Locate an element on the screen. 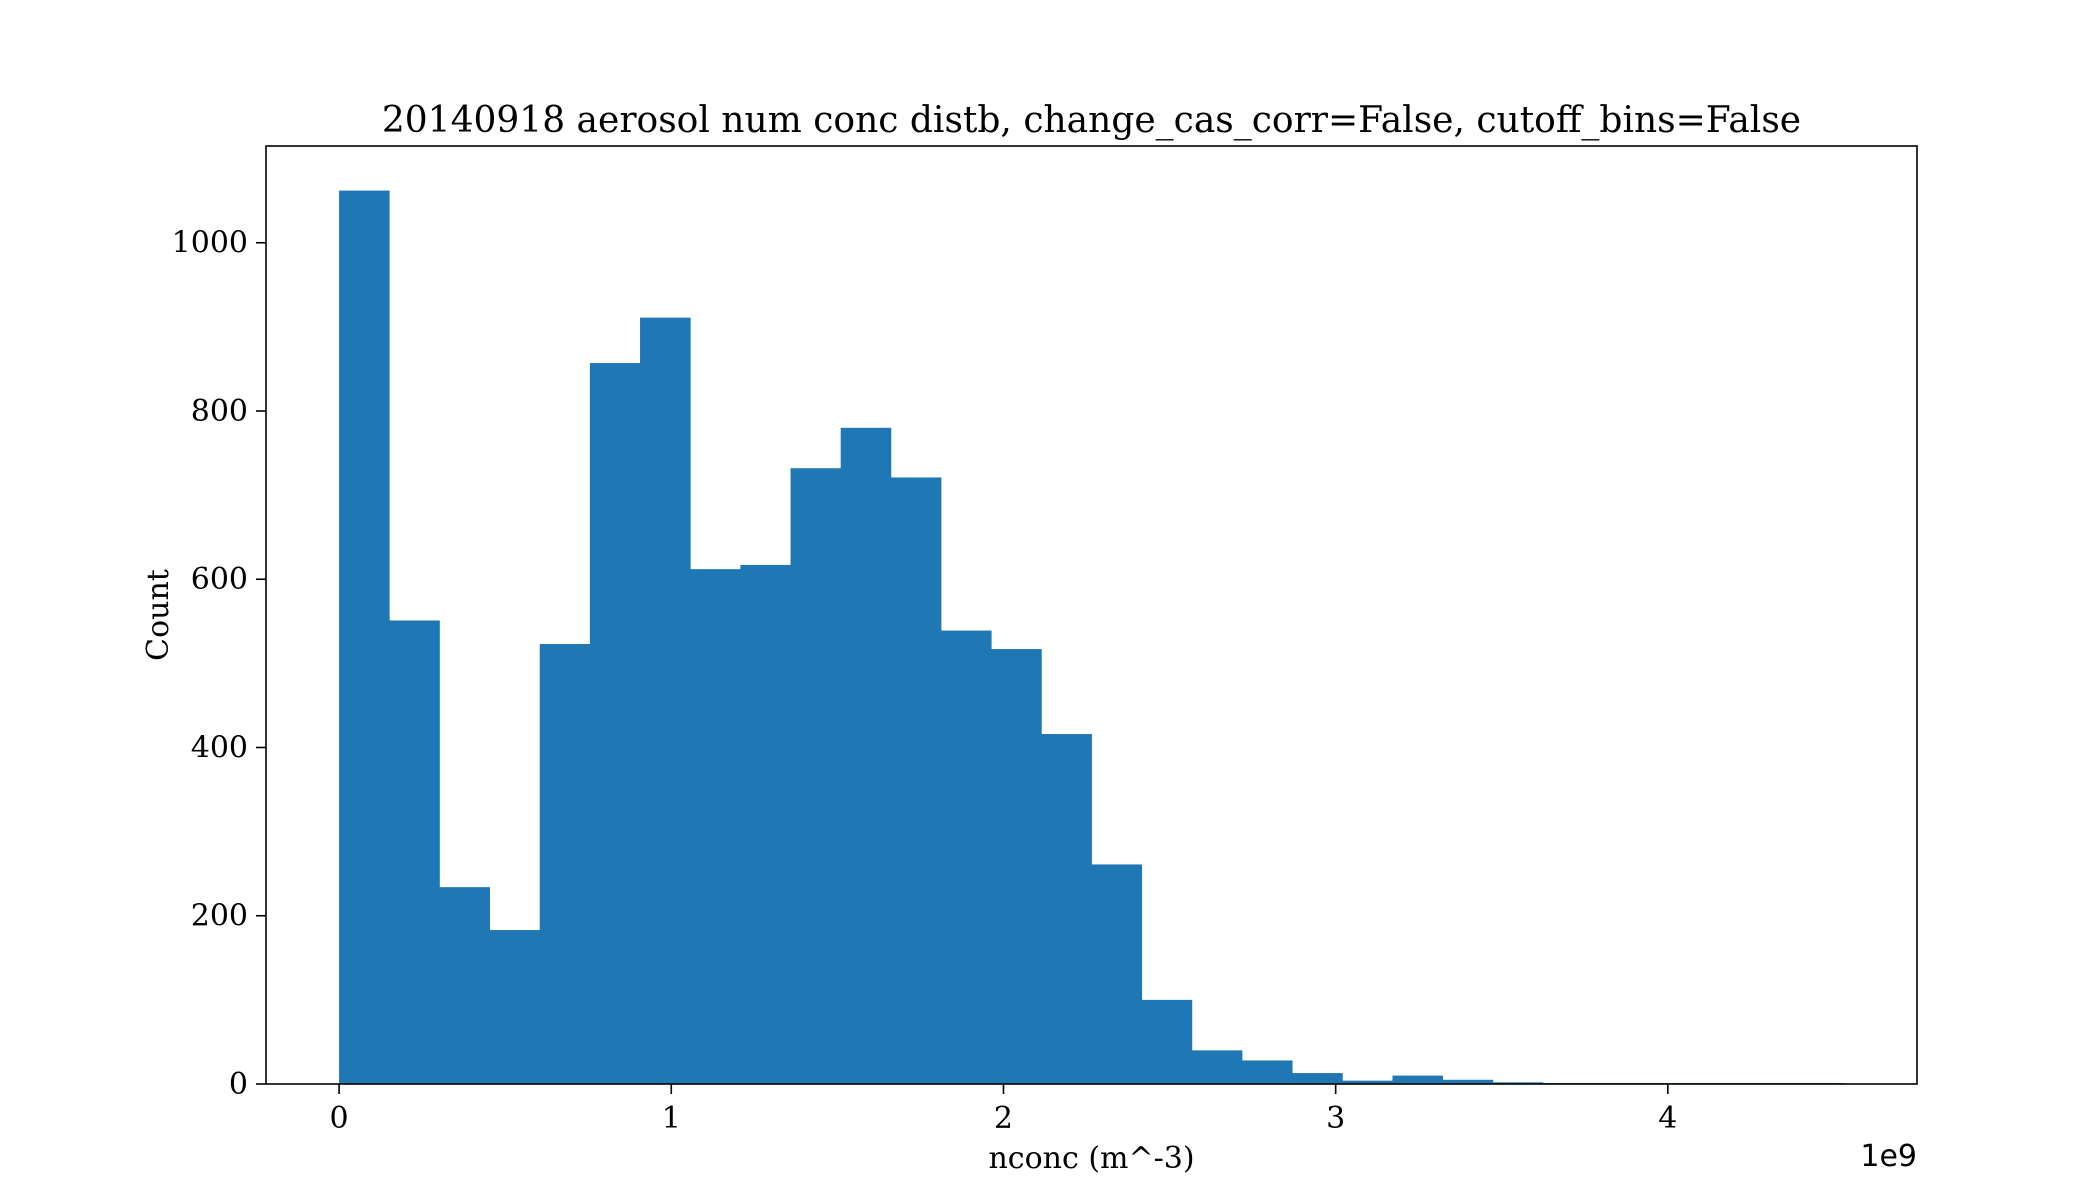 This screenshot has height=1200, width=2100. y-tick-label: 800 is located at coordinates (219, 411).